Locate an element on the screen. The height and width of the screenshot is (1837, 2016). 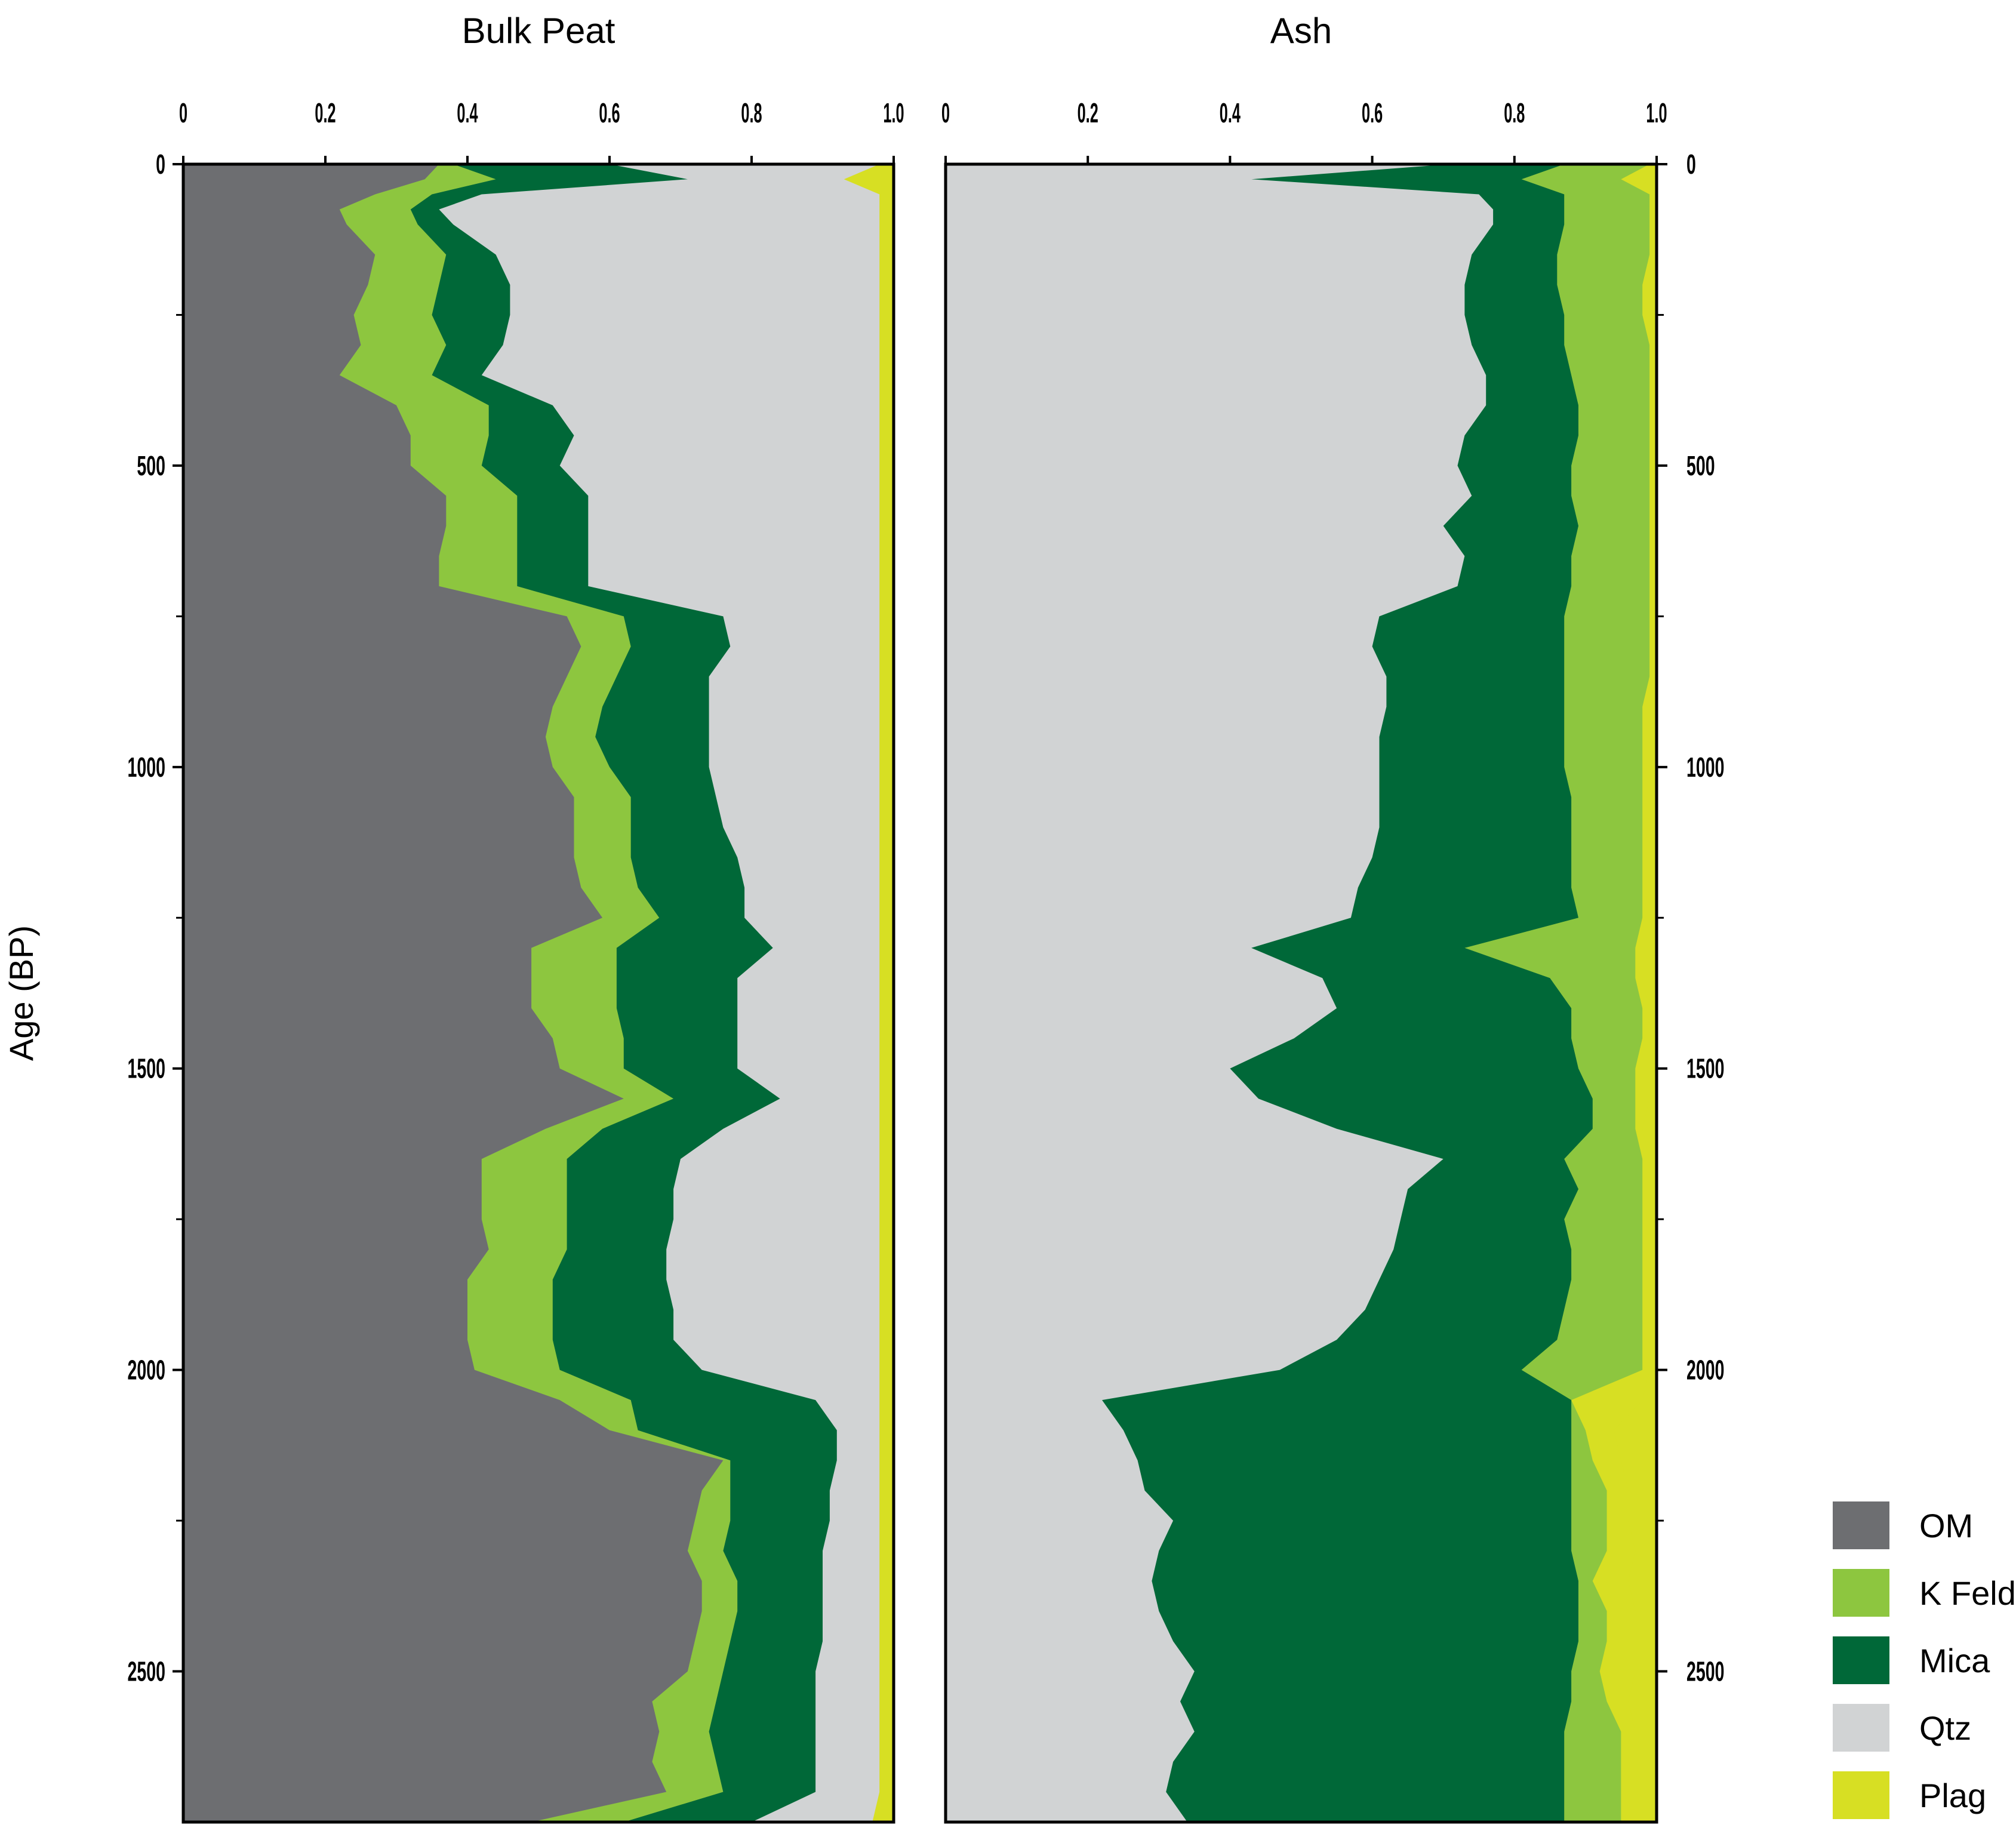
ash-y-tick-label: 1500 is located at coordinates (1705, 1069).